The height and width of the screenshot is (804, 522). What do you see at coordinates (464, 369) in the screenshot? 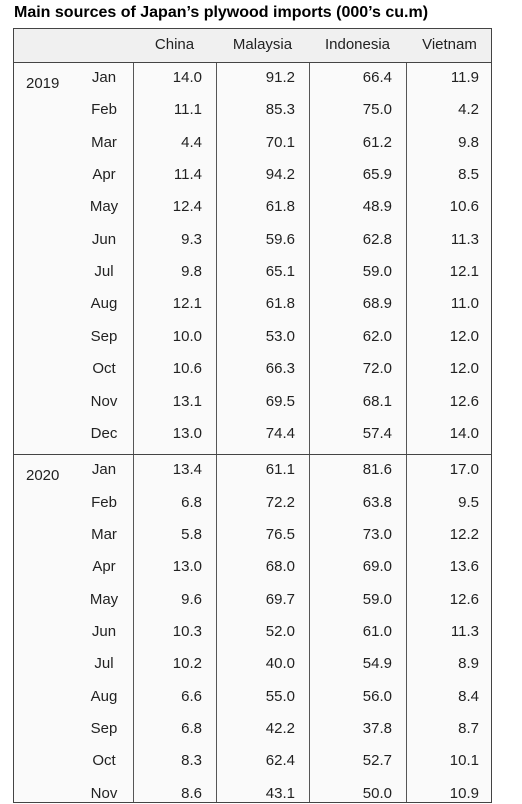
I see `value-cell: 12.0` at bounding box center [464, 369].